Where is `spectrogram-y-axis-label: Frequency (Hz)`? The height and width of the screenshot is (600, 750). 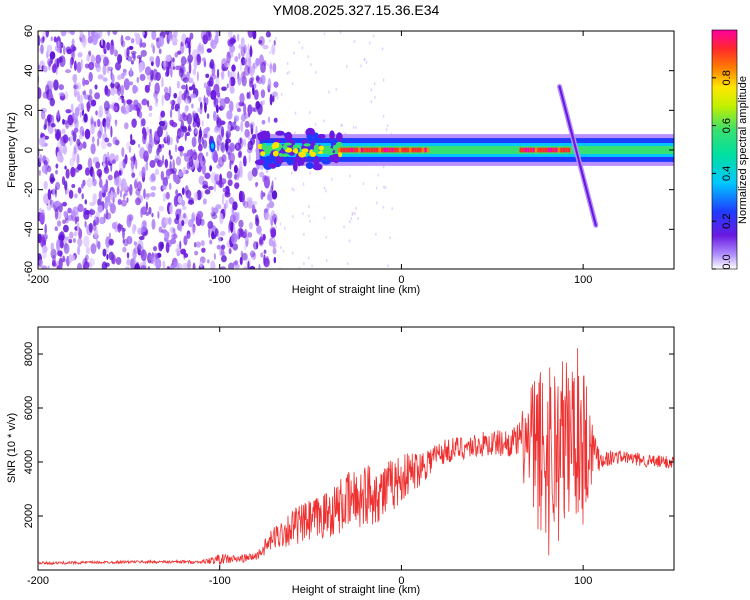
spectrogram-y-axis-label: Frequency (Hz) is located at coordinates (12, 150).